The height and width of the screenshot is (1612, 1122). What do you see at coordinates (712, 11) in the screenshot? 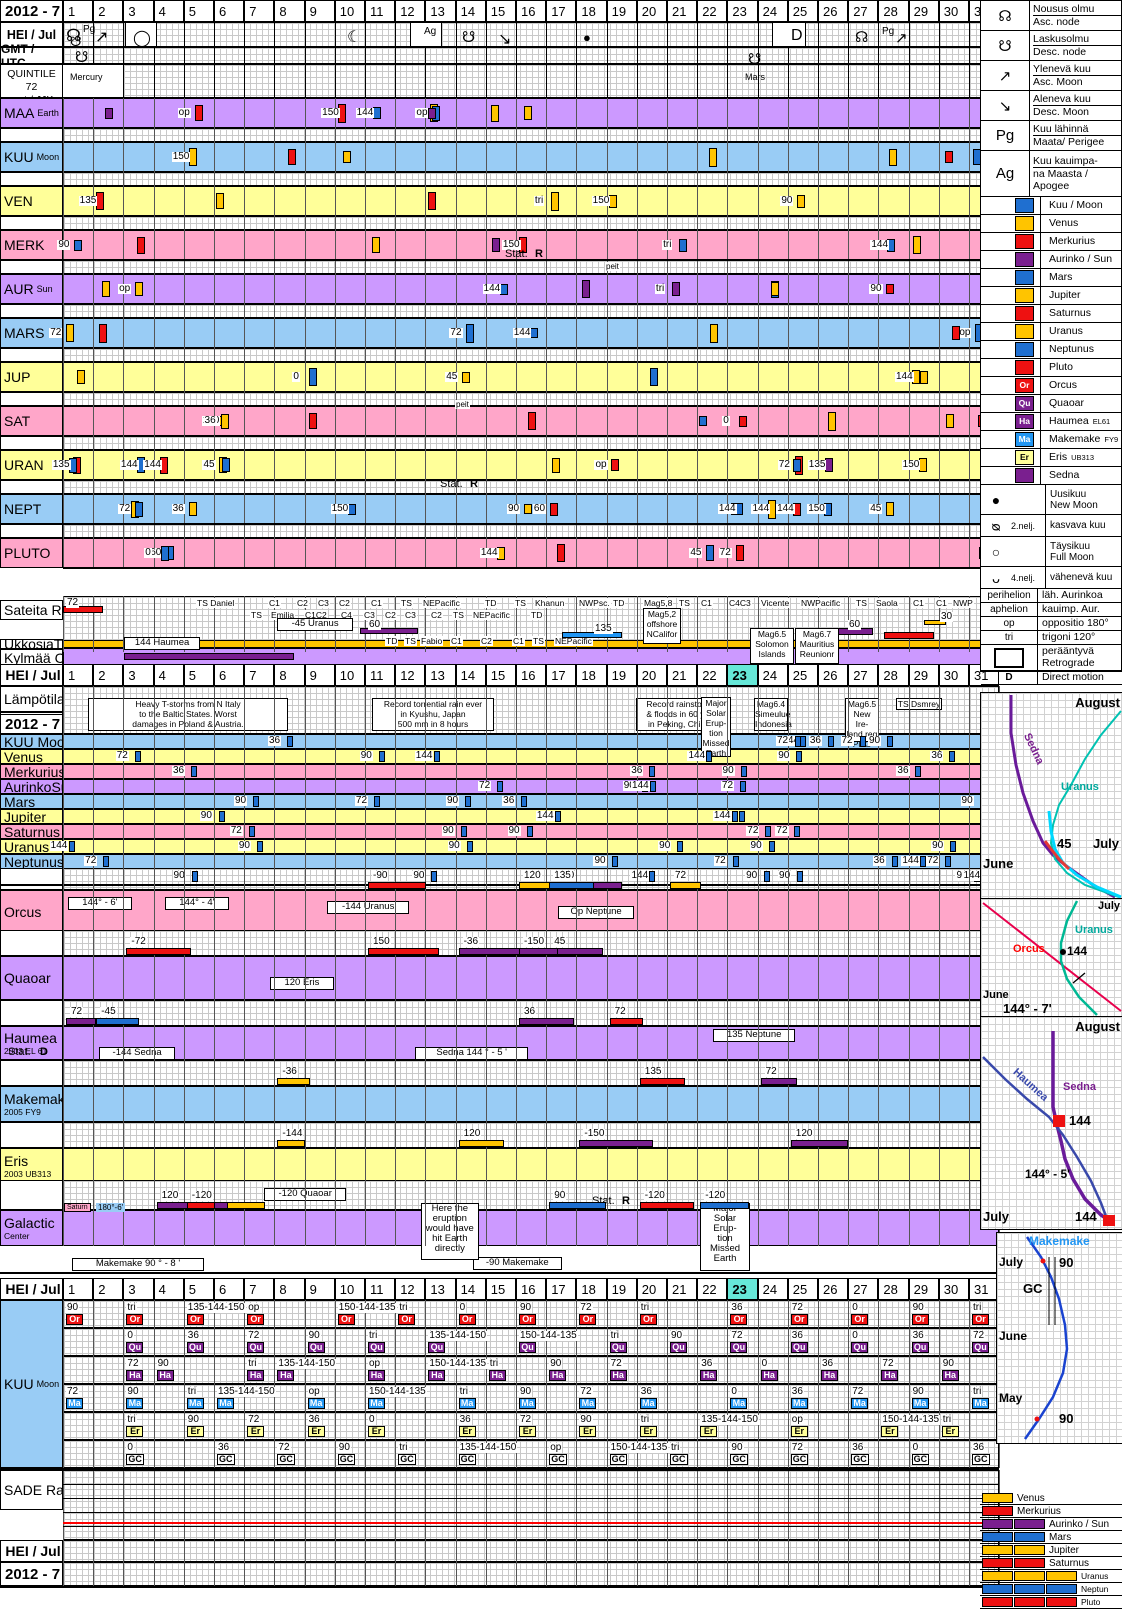
I see `day-header-22: 22` at bounding box center [712, 11].